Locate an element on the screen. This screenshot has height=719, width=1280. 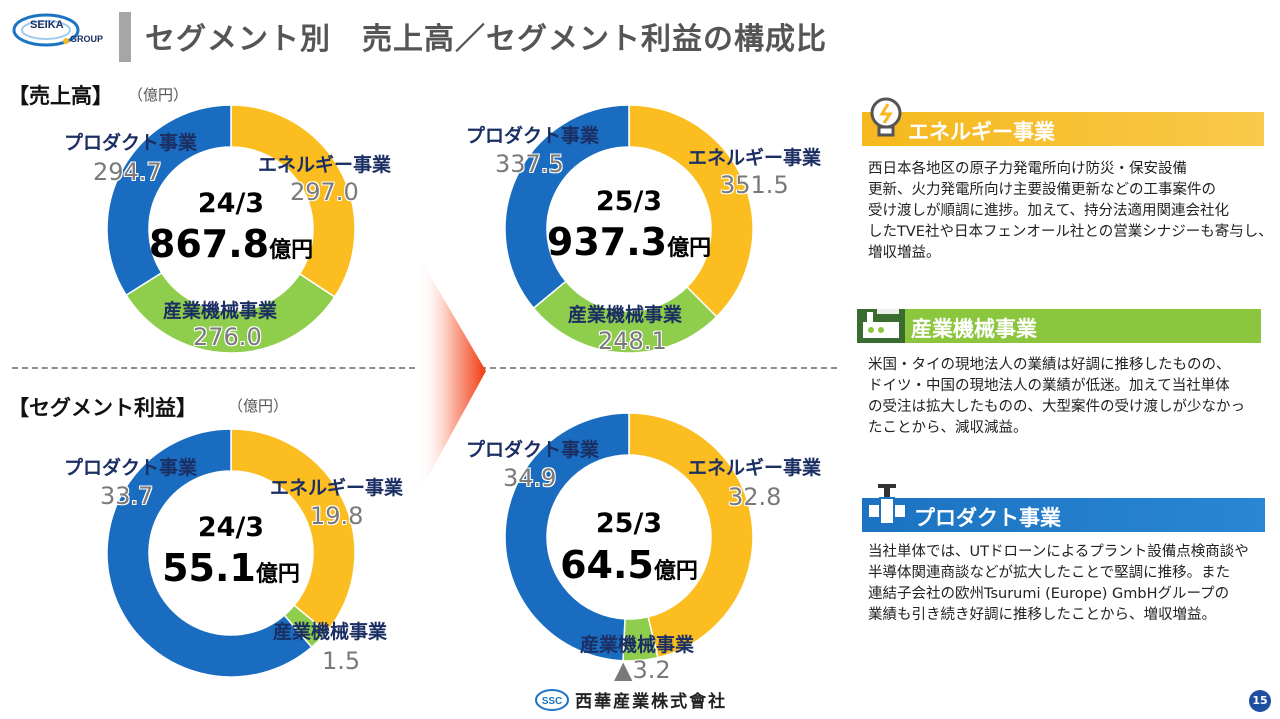
industrial-panel-title: 産業機械事業 is located at coordinates (974, 329).